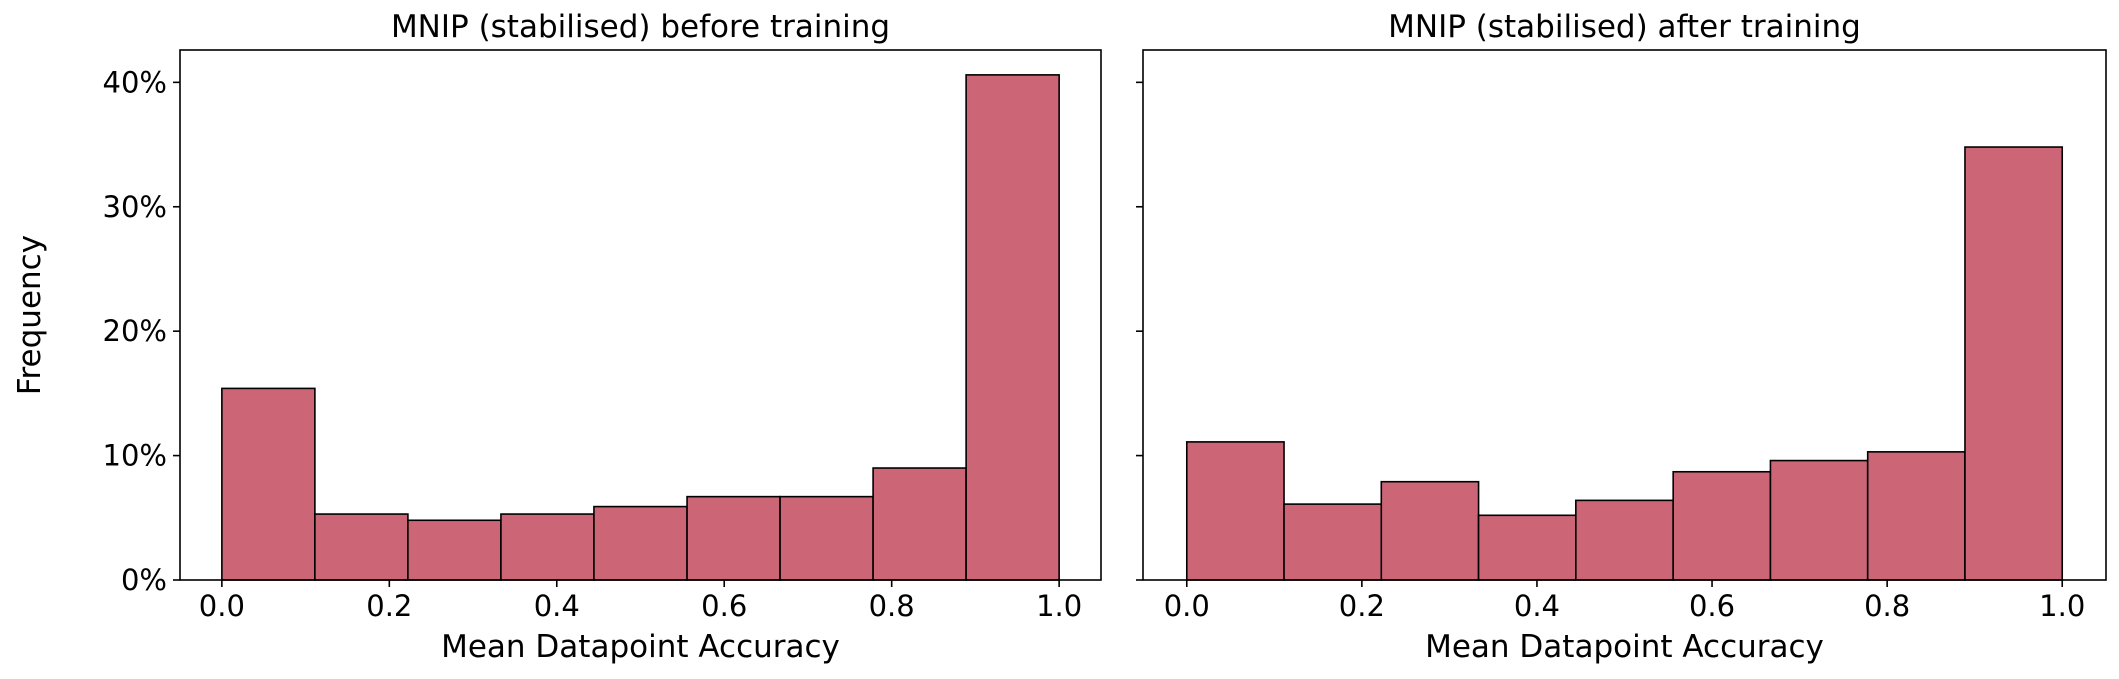  Describe the element at coordinates (135, 456) in the screenshot. I see `y-tick-label: 10%` at that location.